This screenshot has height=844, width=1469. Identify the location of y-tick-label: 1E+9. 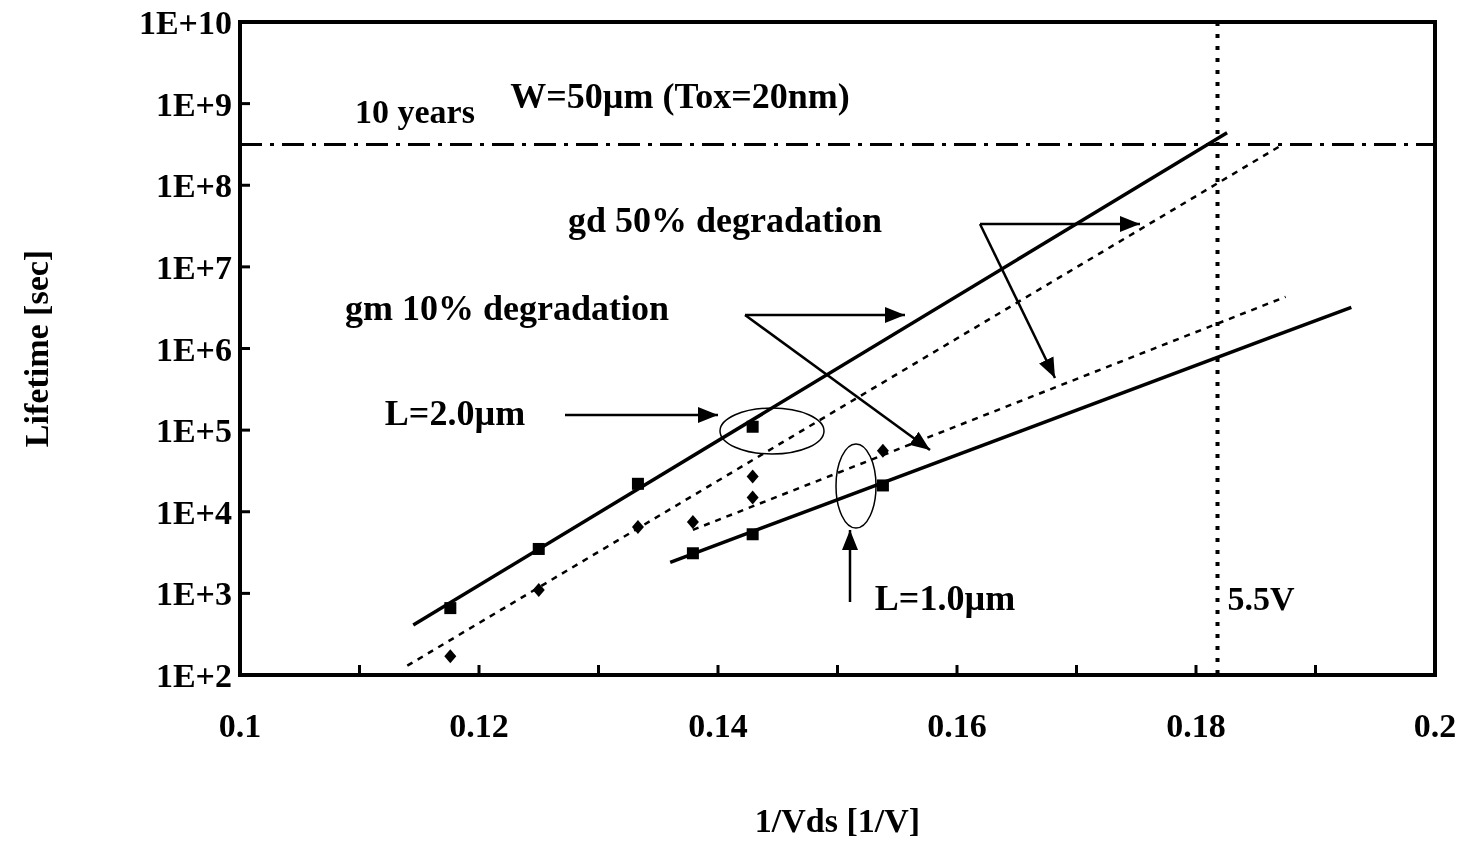
(193, 104).